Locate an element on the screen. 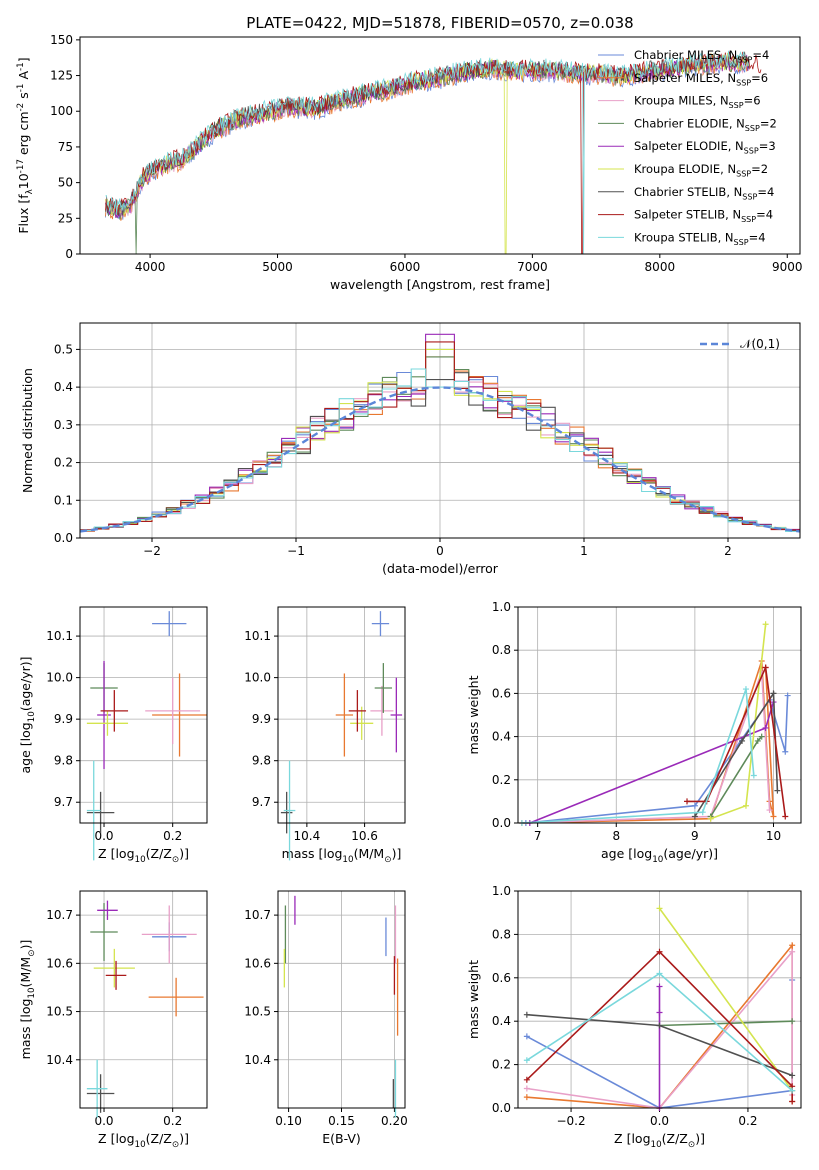  x-tick-label: 0 is located at coordinates (440, 551).